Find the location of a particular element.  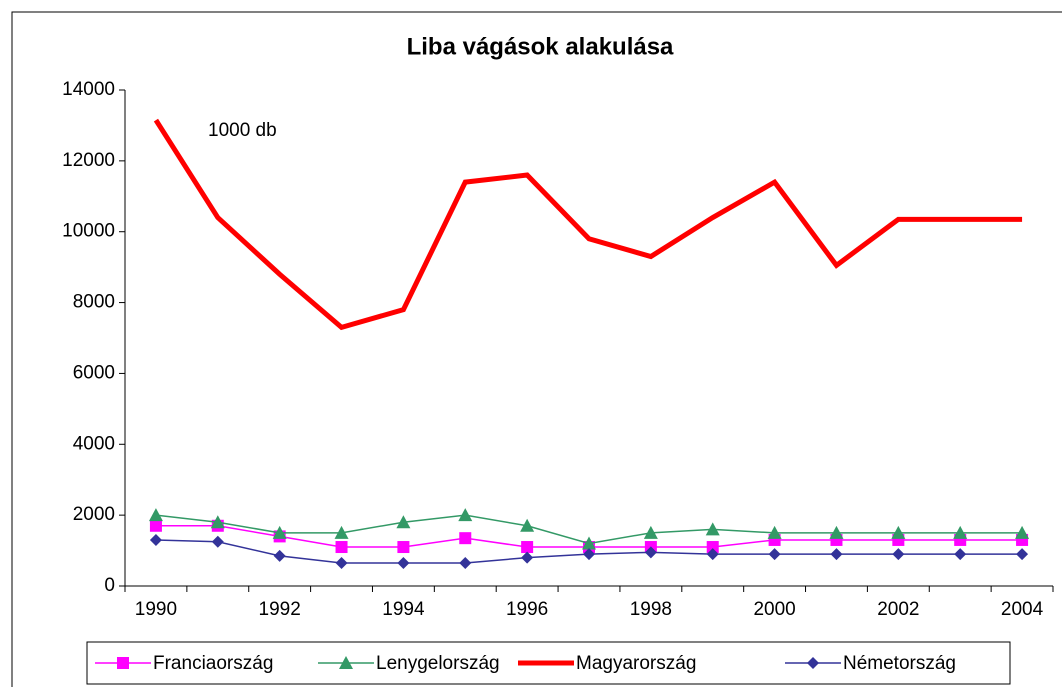

y-tick-label: 14000 is located at coordinates (88, 89).